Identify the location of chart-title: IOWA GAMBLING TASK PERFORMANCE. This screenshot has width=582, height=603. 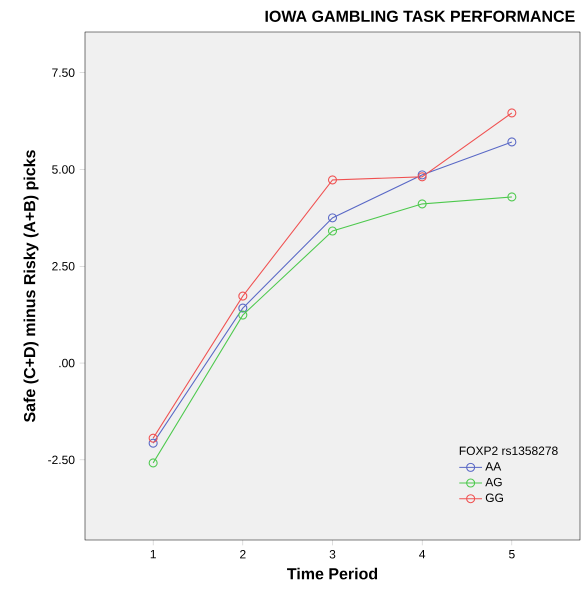
(420, 16).